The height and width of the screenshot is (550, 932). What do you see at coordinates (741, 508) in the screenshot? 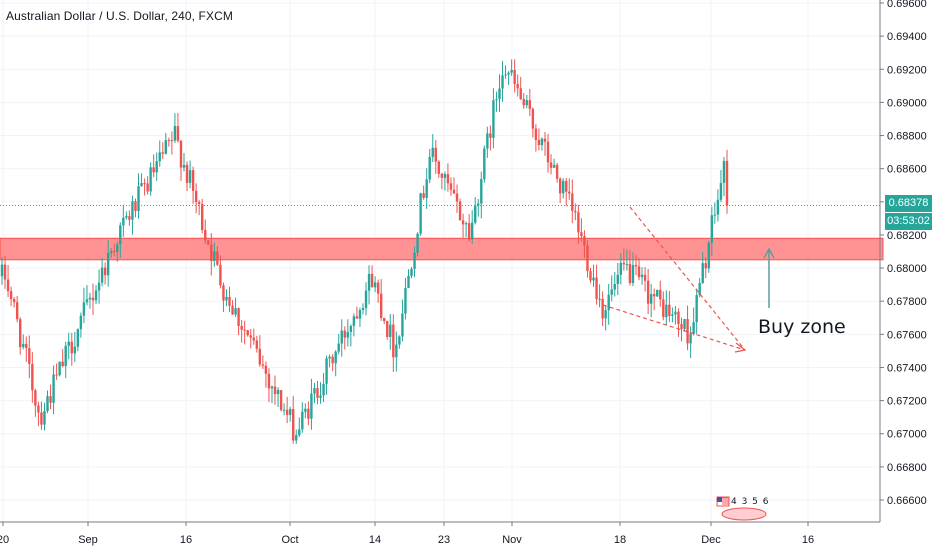
I see `us-flag-icon` at bounding box center [741, 508].